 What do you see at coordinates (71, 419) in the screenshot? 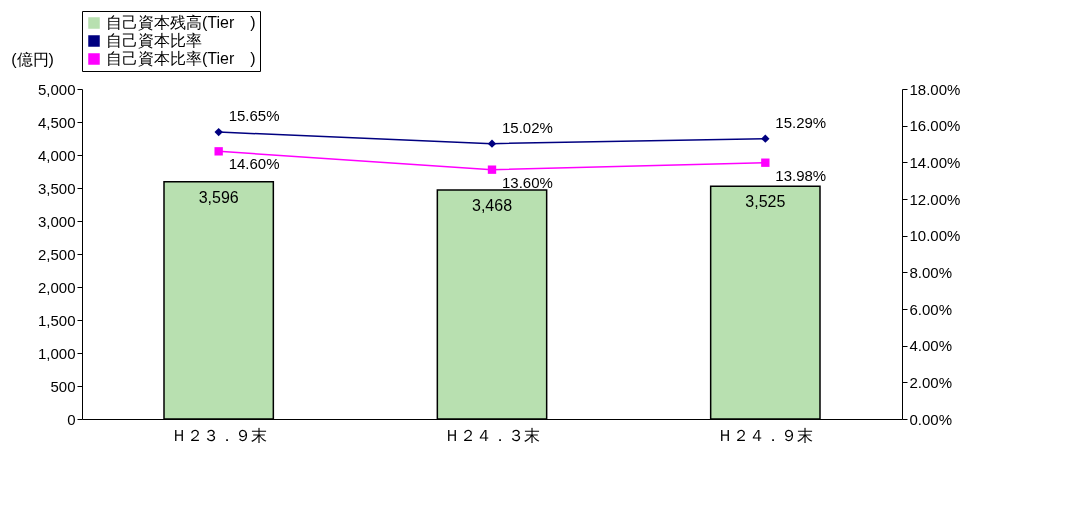
I see `y-tick-label: 0` at bounding box center [71, 419].